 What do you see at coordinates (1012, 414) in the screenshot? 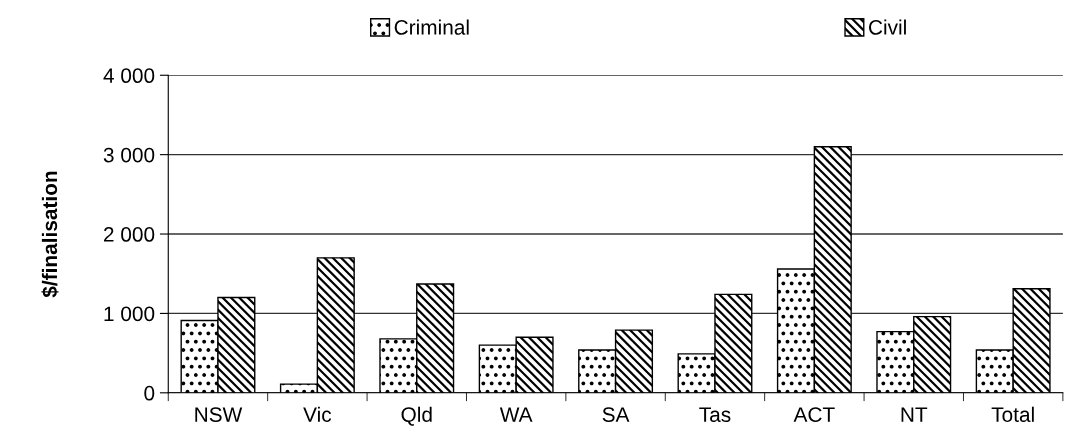
I see `x-tick-label: Total` at bounding box center [1012, 414].